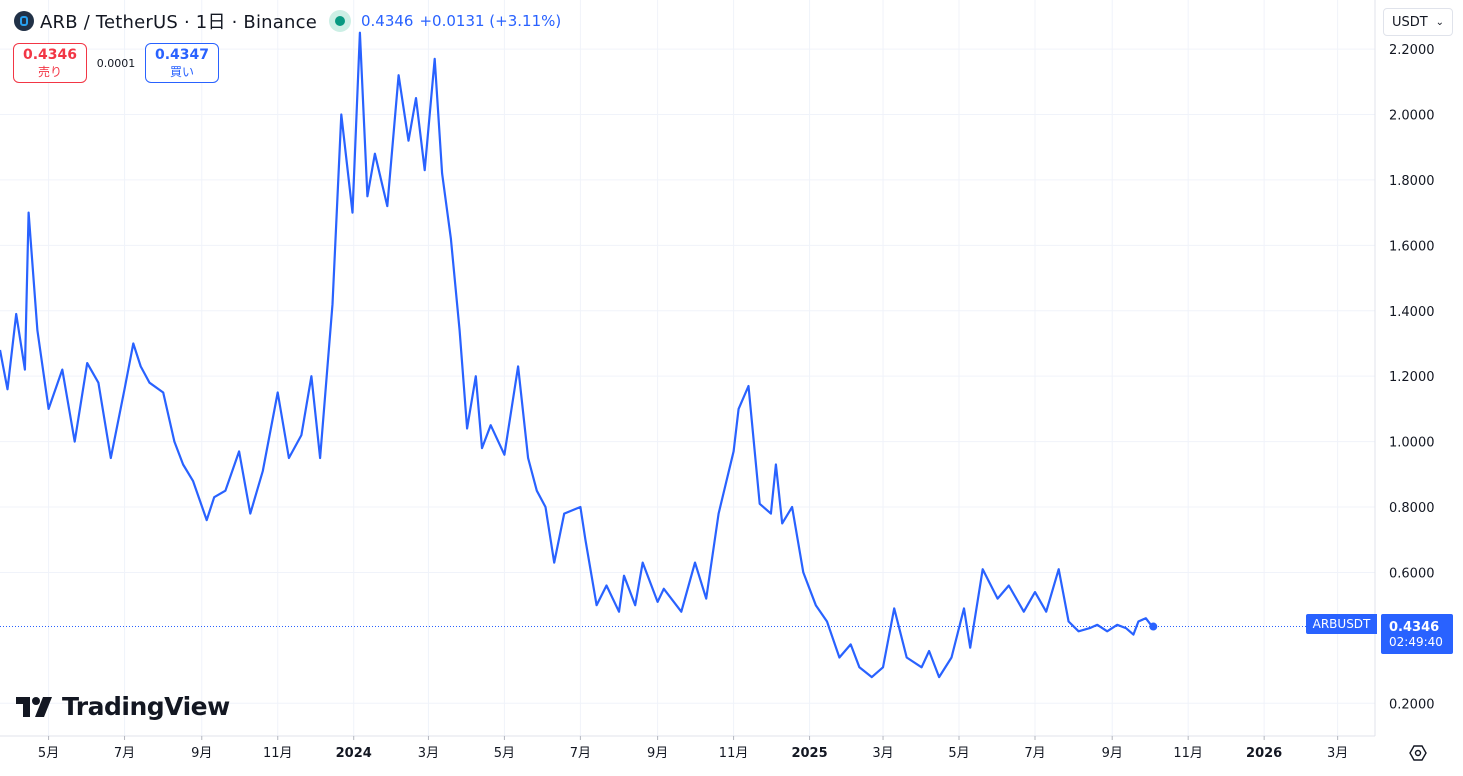  I want to click on y-tick-label: 1.0000, so click(1412, 443).